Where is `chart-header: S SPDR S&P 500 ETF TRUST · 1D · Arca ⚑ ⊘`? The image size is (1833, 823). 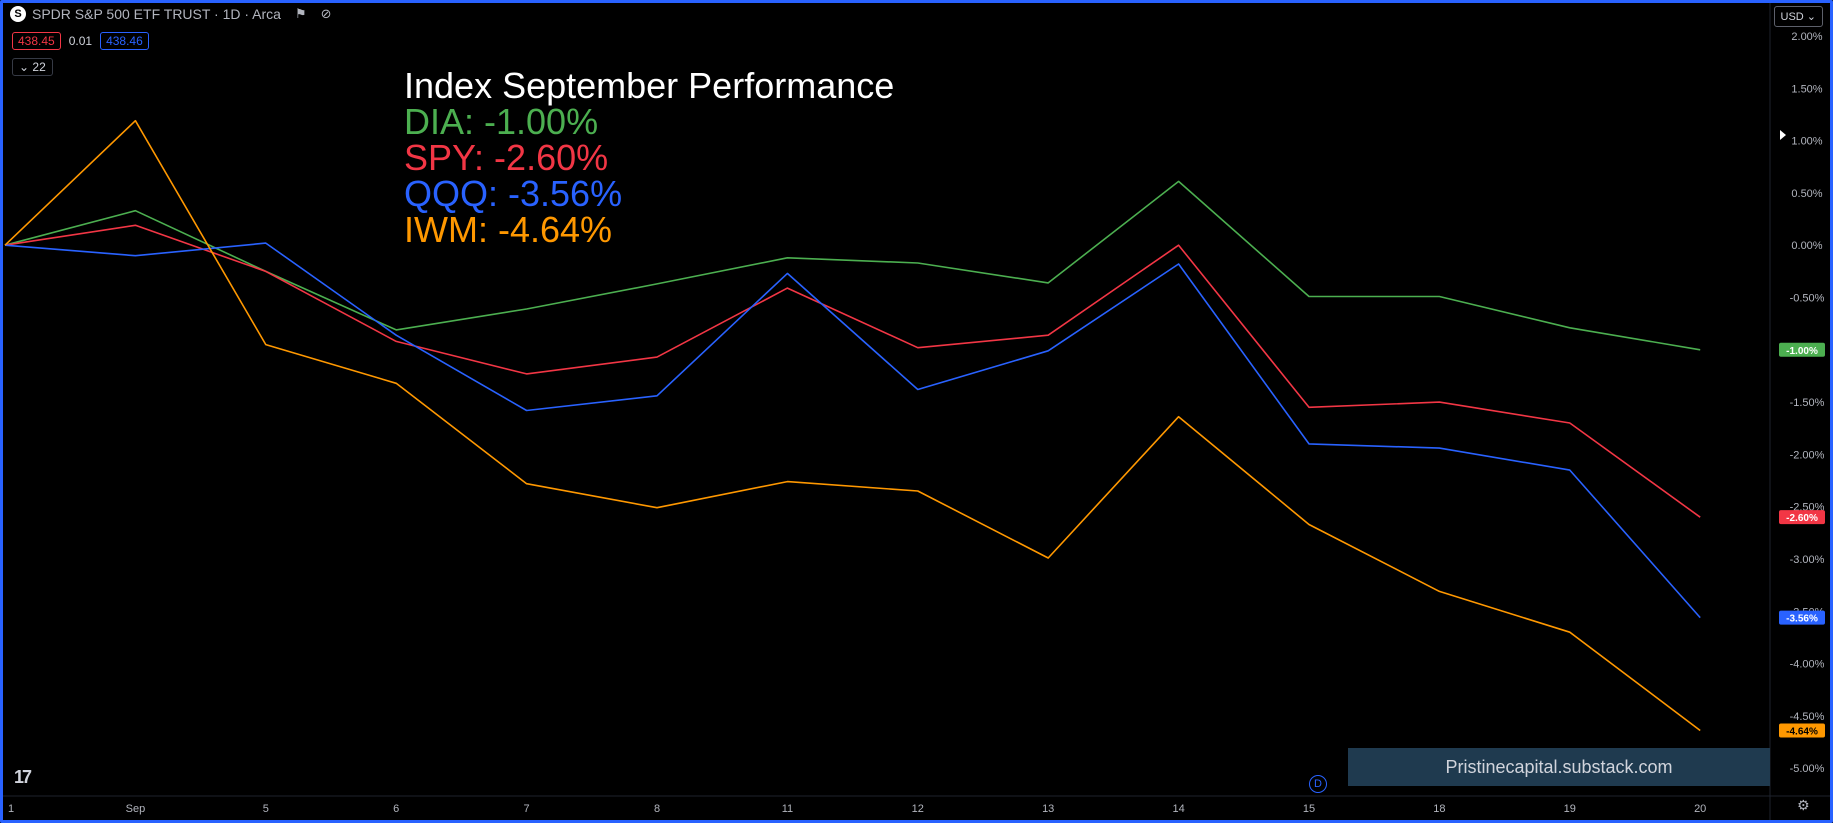
chart-header: S SPDR S&P 500 ETF TRUST · 1D · Arca ⚑ ⊘ is located at coordinates (171, 14).